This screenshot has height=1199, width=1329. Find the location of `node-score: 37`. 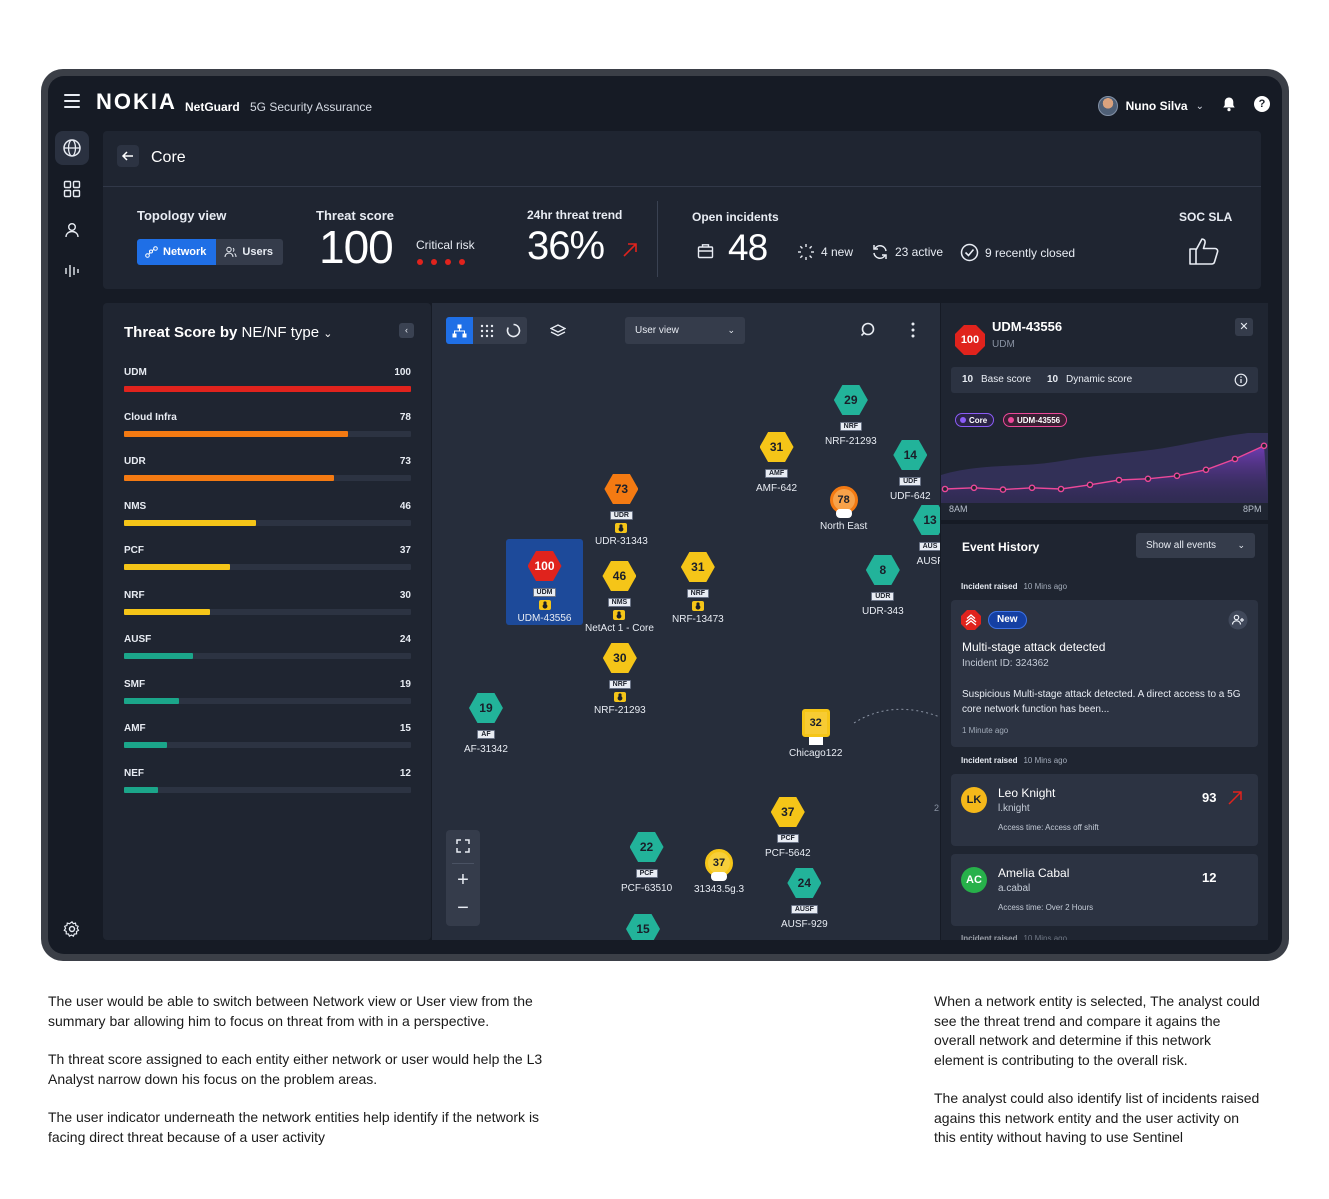

node-score: 37 is located at coordinates (787, 812).